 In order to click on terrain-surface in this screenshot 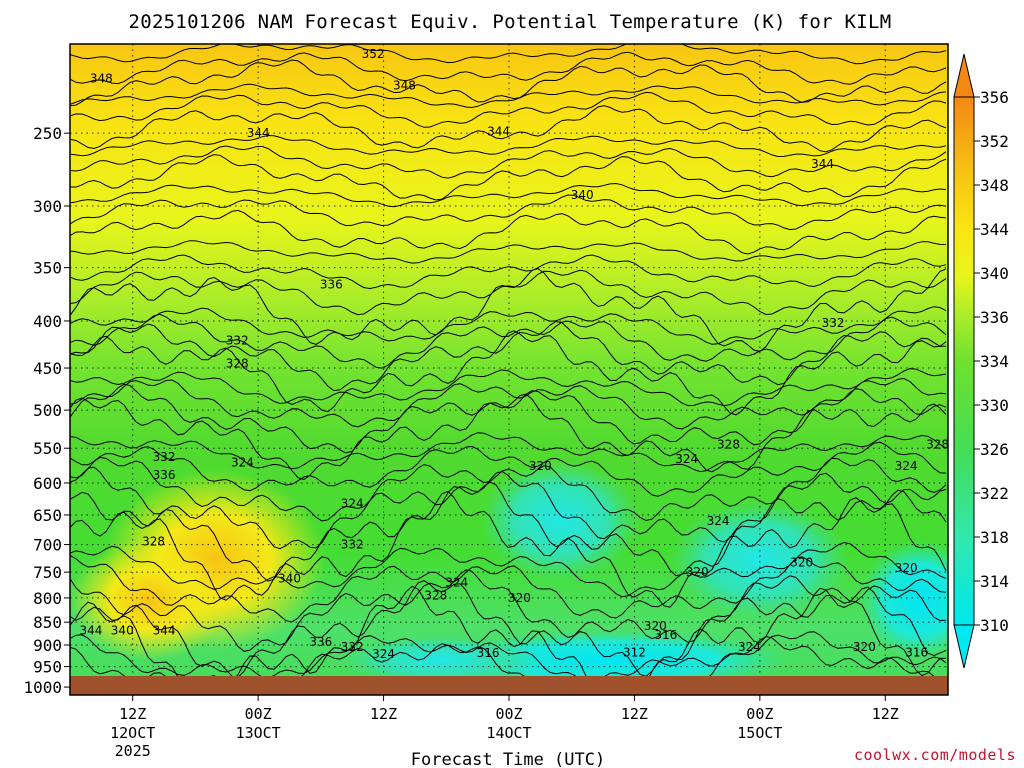, I will do `click(509, 685)`.